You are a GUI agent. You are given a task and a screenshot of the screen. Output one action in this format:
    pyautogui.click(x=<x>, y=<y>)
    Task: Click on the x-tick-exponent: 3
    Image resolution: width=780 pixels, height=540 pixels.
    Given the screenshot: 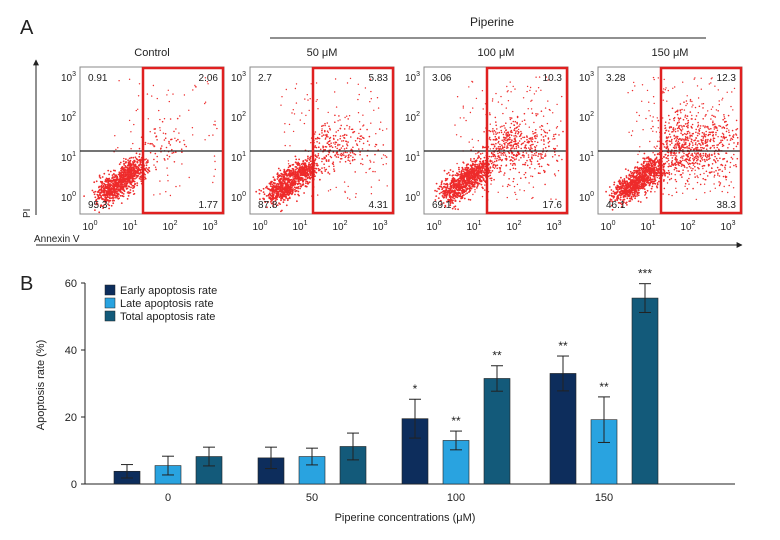 What is the action you would take?
    pyautogui.click(x=560, y=223)
    